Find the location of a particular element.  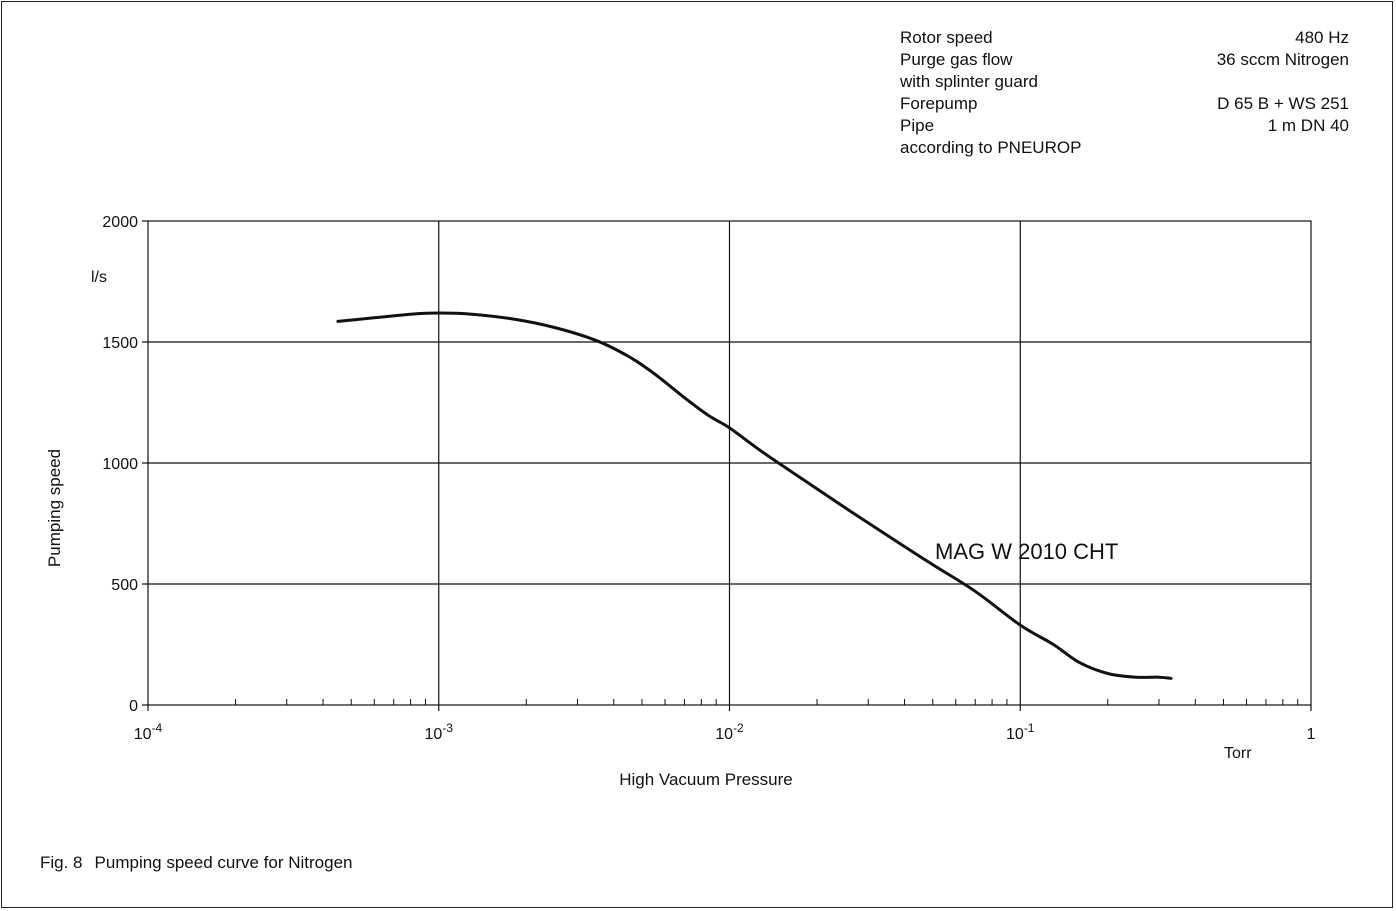

y-tick-label: 1000 is located at coordinates (120, 464).